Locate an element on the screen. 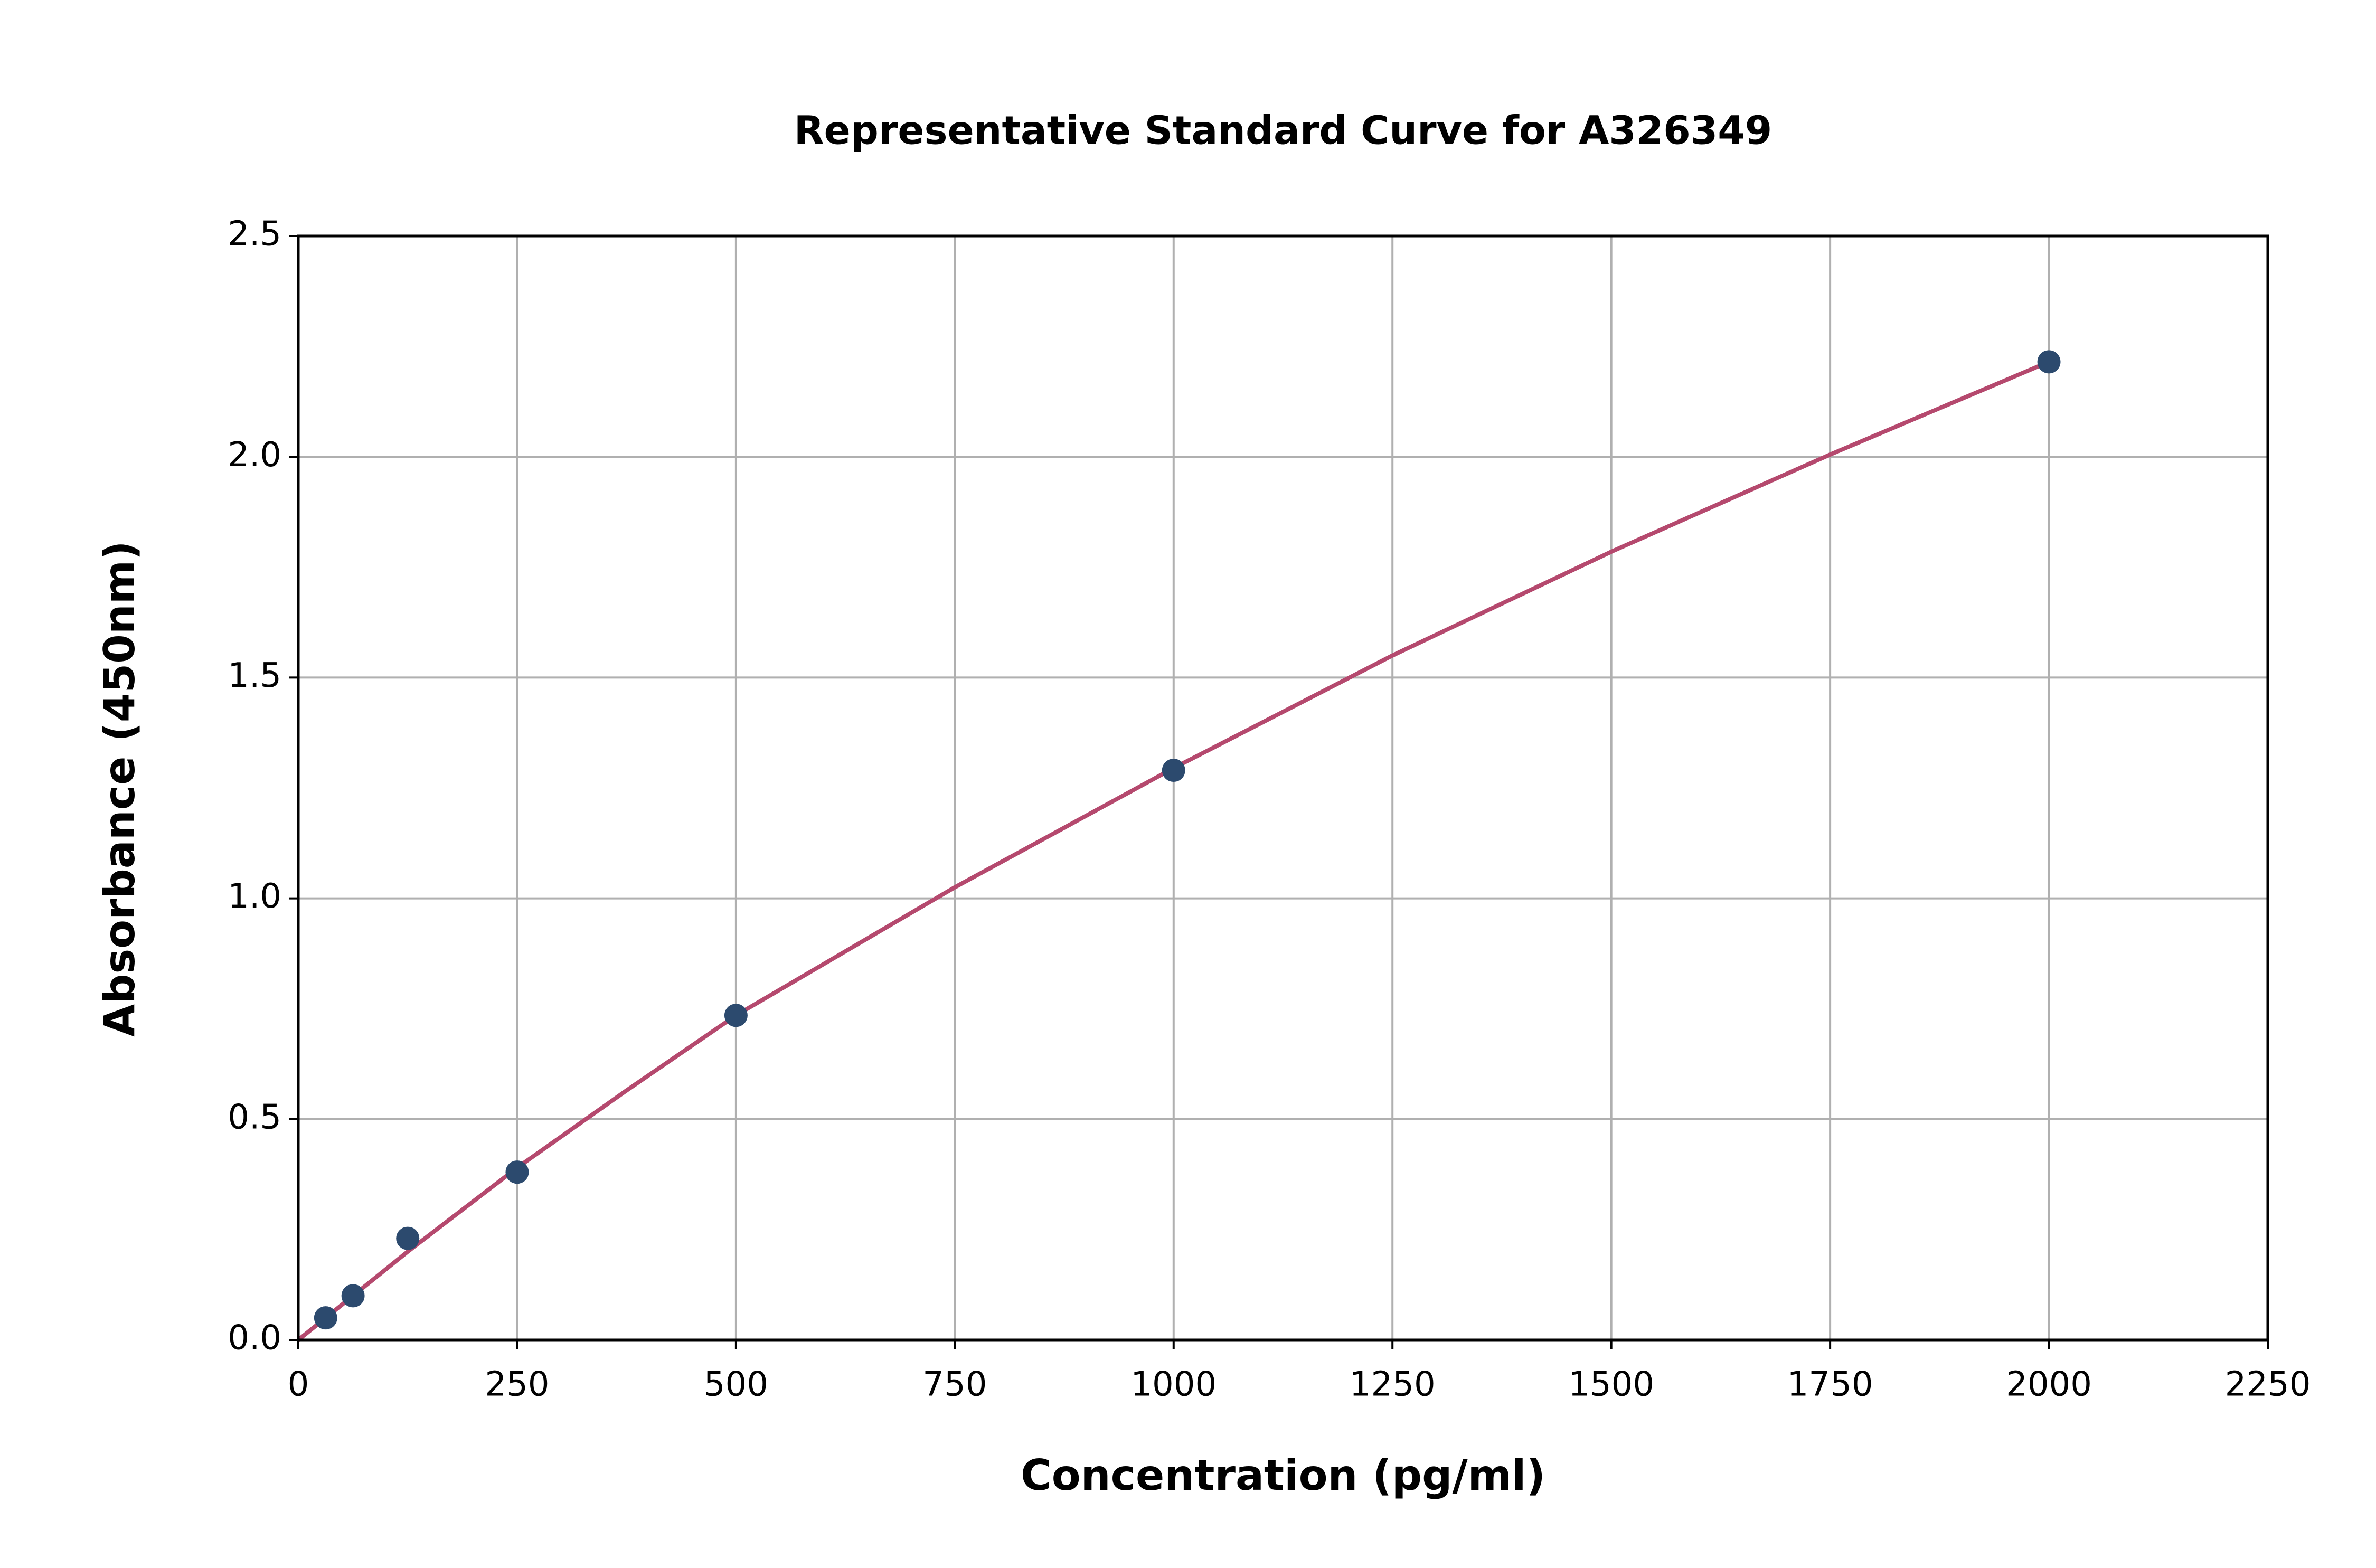 The image size is (2376, 1568). y-axis-label: Absorbance (450nm) is located at coordinates (120, 789).